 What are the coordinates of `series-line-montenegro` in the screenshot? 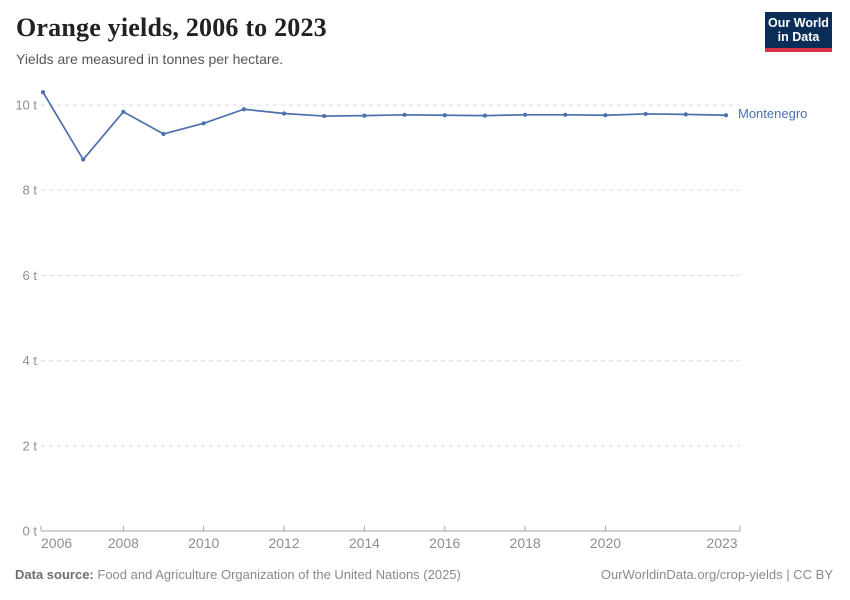 It's located at (384, 126).